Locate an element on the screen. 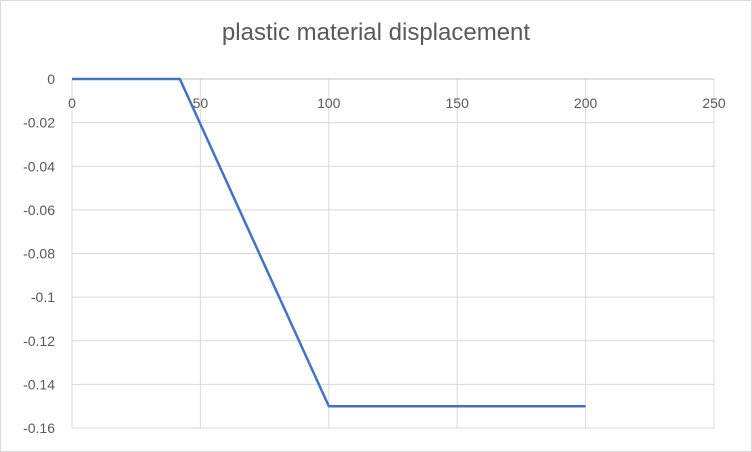 The image size is (752, 452). x-tick-label: 200 is located at coordinates (586, 103).